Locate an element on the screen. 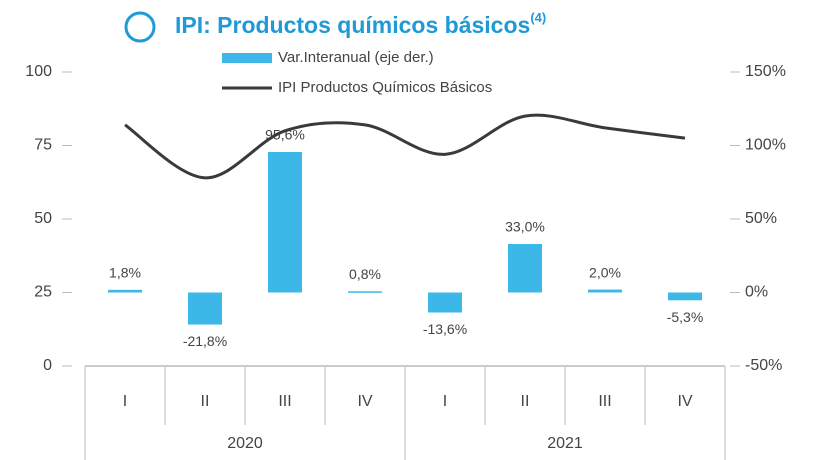 The height and width of the screenshot is (460, 820). title-icon is located at coordinates (140, 27).